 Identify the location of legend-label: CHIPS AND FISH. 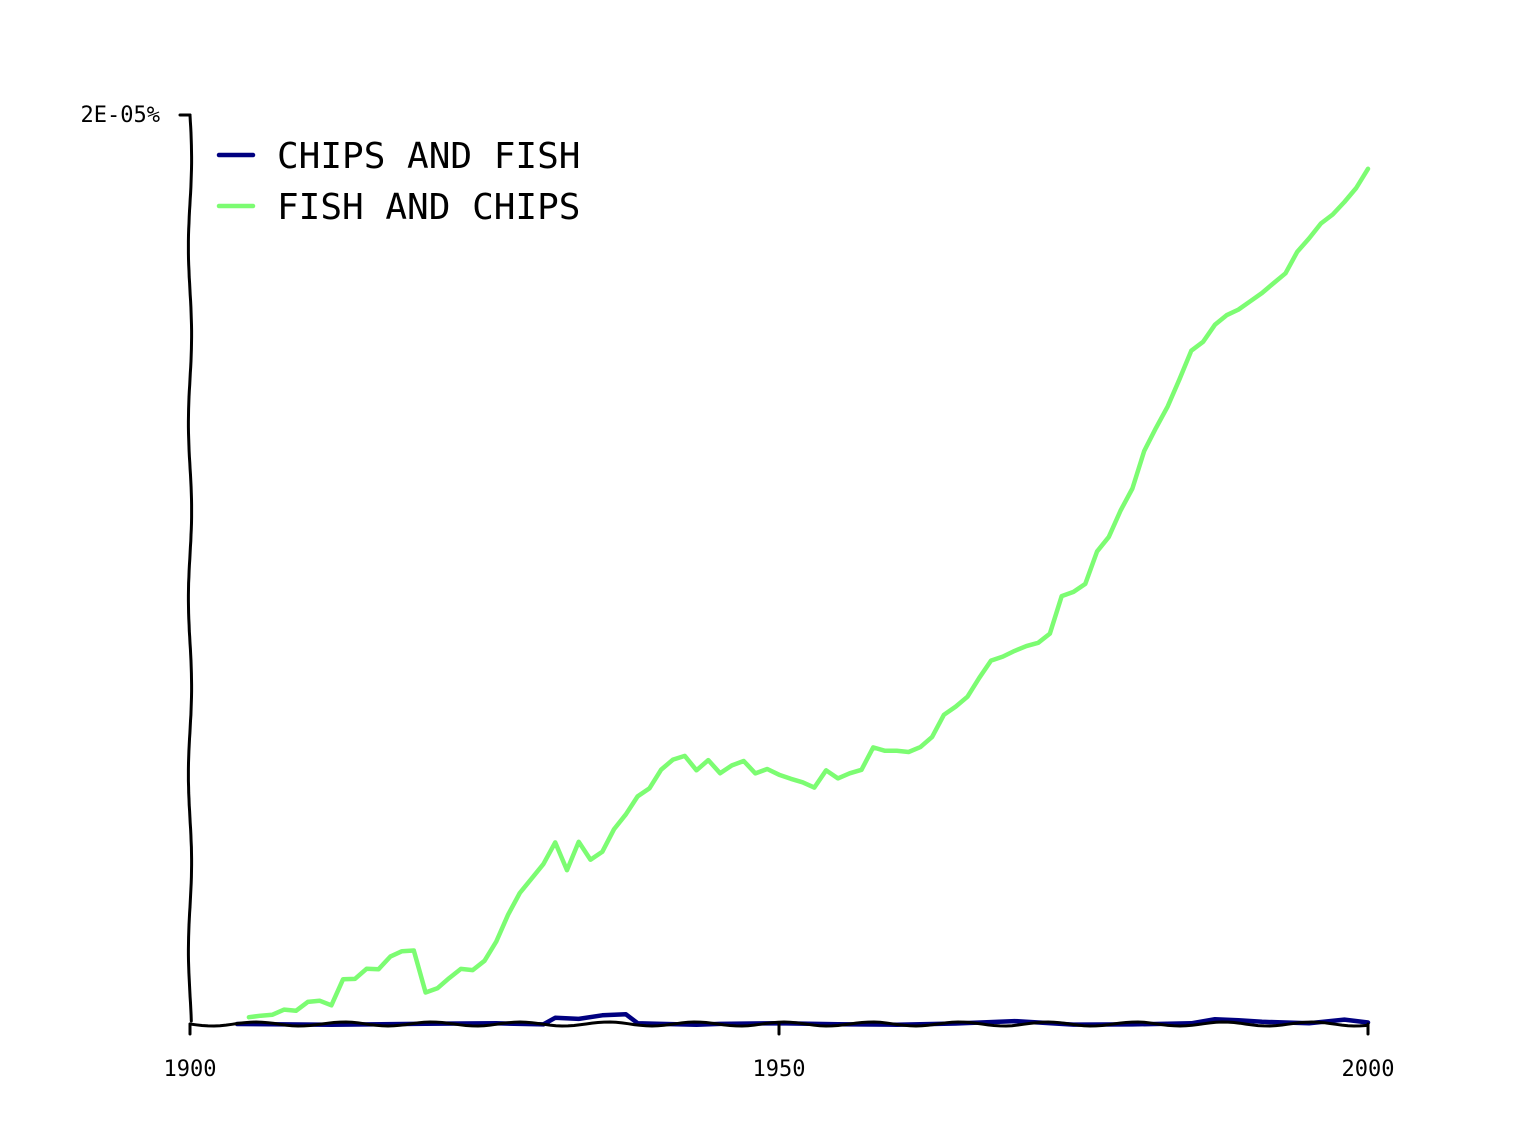
(428, 156).